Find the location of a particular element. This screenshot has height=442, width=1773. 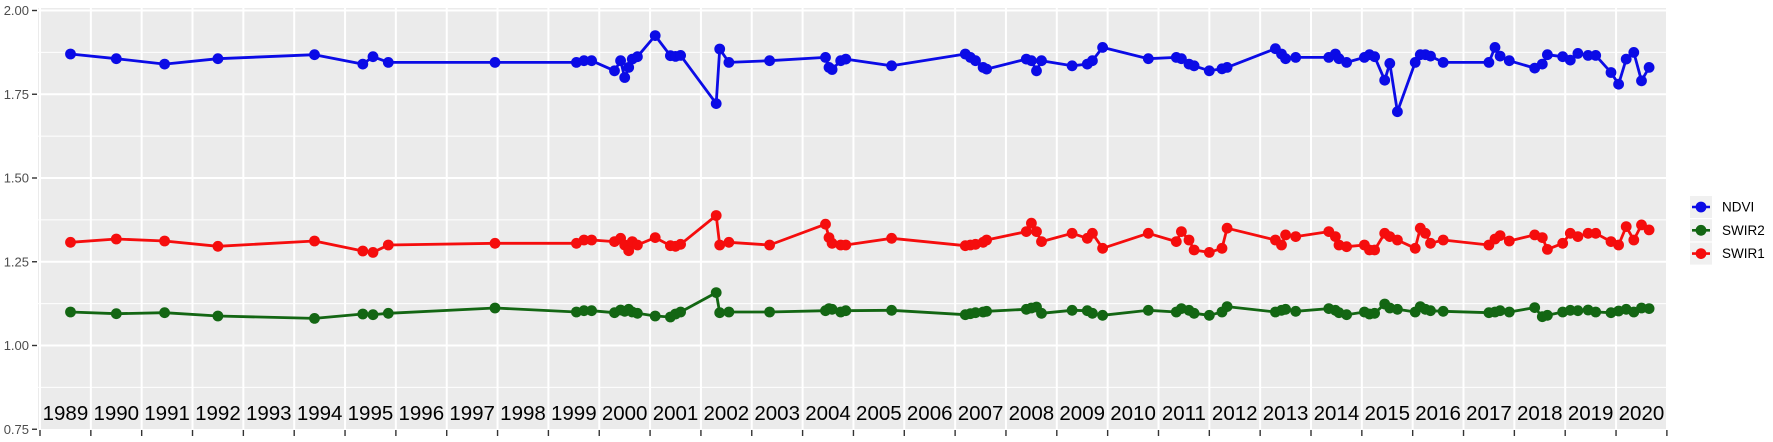

legend-key-point is located at coordinates (1701, 253).